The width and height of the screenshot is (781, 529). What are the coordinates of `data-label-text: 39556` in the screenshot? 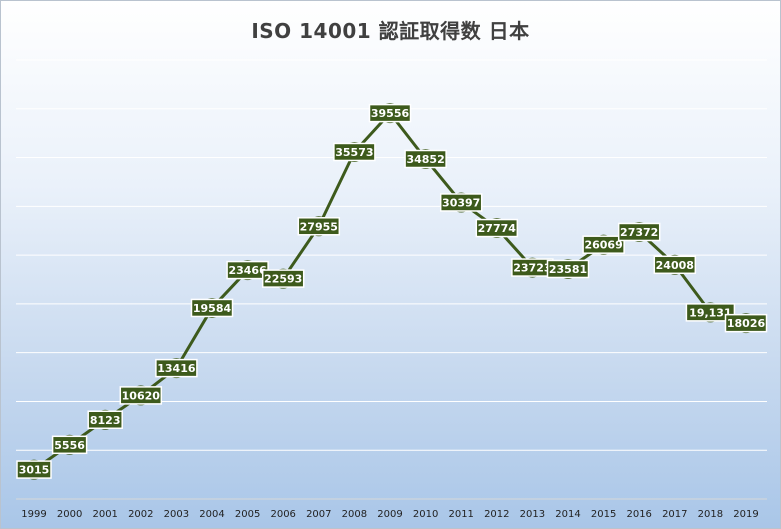 It's located at (390, 113).